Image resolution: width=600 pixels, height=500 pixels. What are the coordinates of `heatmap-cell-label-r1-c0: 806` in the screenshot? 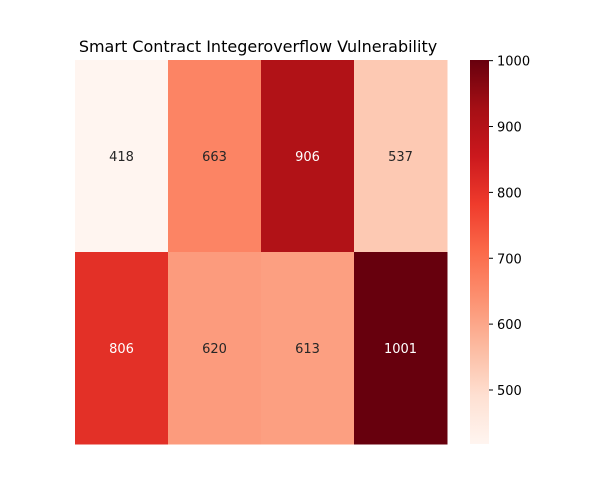 It's located at (121, 349).